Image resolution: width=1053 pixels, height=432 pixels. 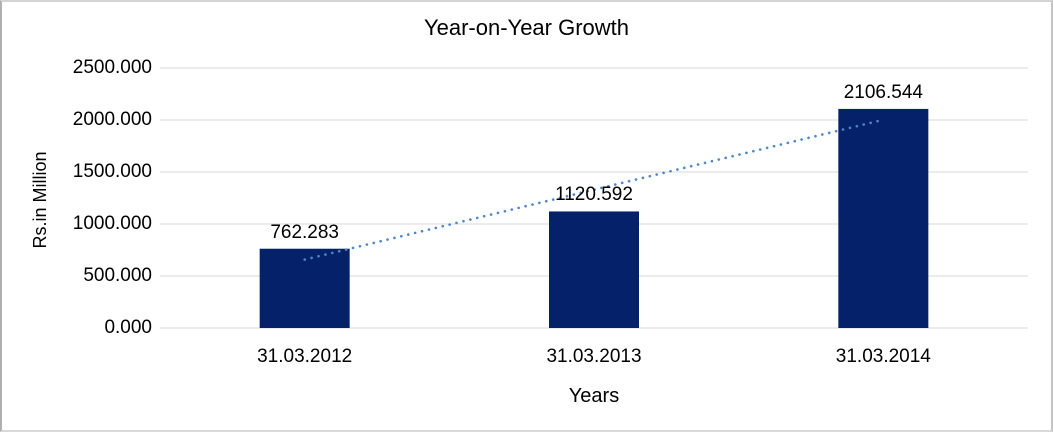 I want to click on bar-data-label: 1120.592, so click(x=594, y=195).